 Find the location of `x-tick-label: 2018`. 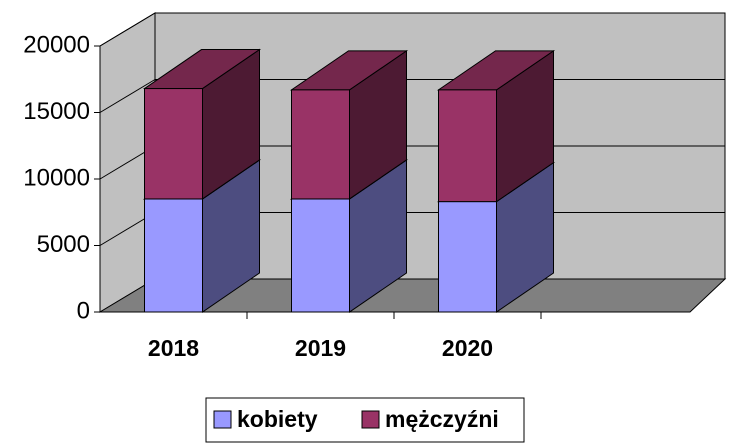

x-tick-label: 2018 is located at coordinates (173, 348).